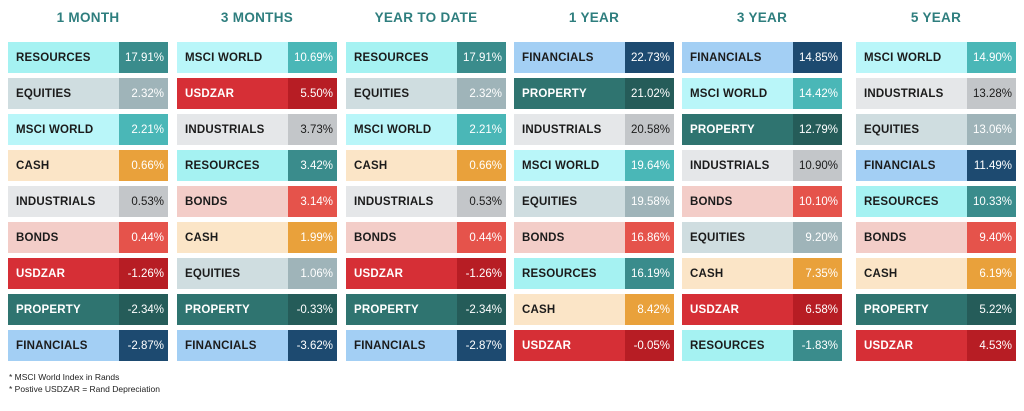 This screenshot has height=411, width=1024. Describe the element at coordinates (649, 129) in the screenshot. I see `return-value: 20.58%` at that location.